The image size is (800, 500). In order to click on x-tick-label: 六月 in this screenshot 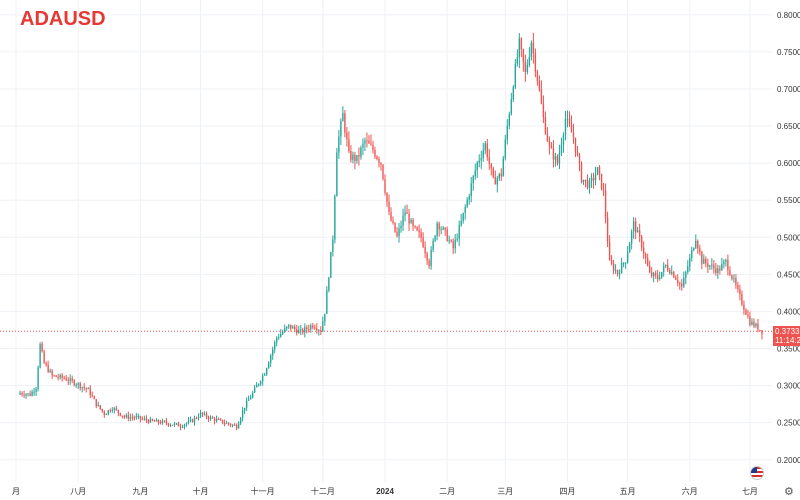, I will do `click(690, 491)`.